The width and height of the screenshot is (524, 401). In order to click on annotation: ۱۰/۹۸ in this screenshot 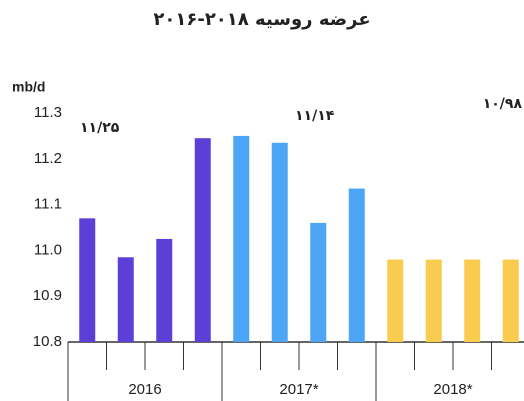, I will do `click(503, 104)`.